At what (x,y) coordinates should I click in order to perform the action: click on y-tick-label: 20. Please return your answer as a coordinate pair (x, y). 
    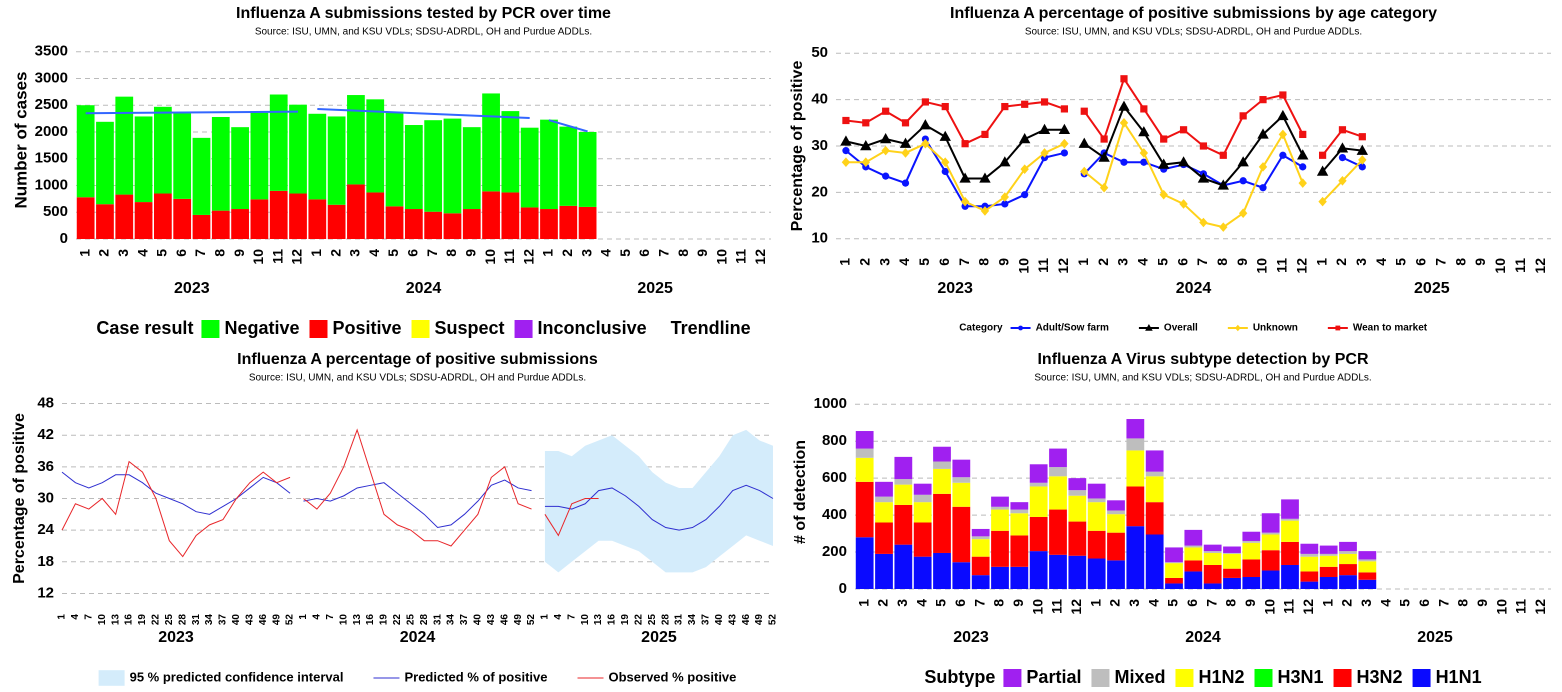
    Looking at the image, I should click on (819, 191).